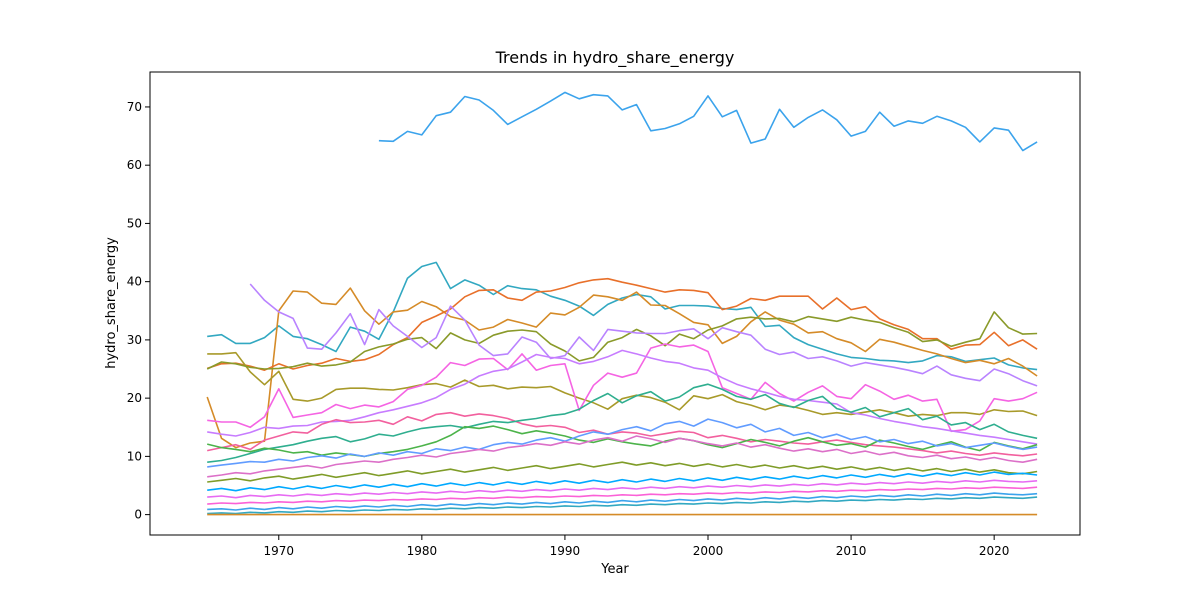 This screenshot has height=600, width=1200. What do you see at coordinates (614, 569) in the screenshot?
I see `x-axis-title: Year` at bounding box center [614, 569].